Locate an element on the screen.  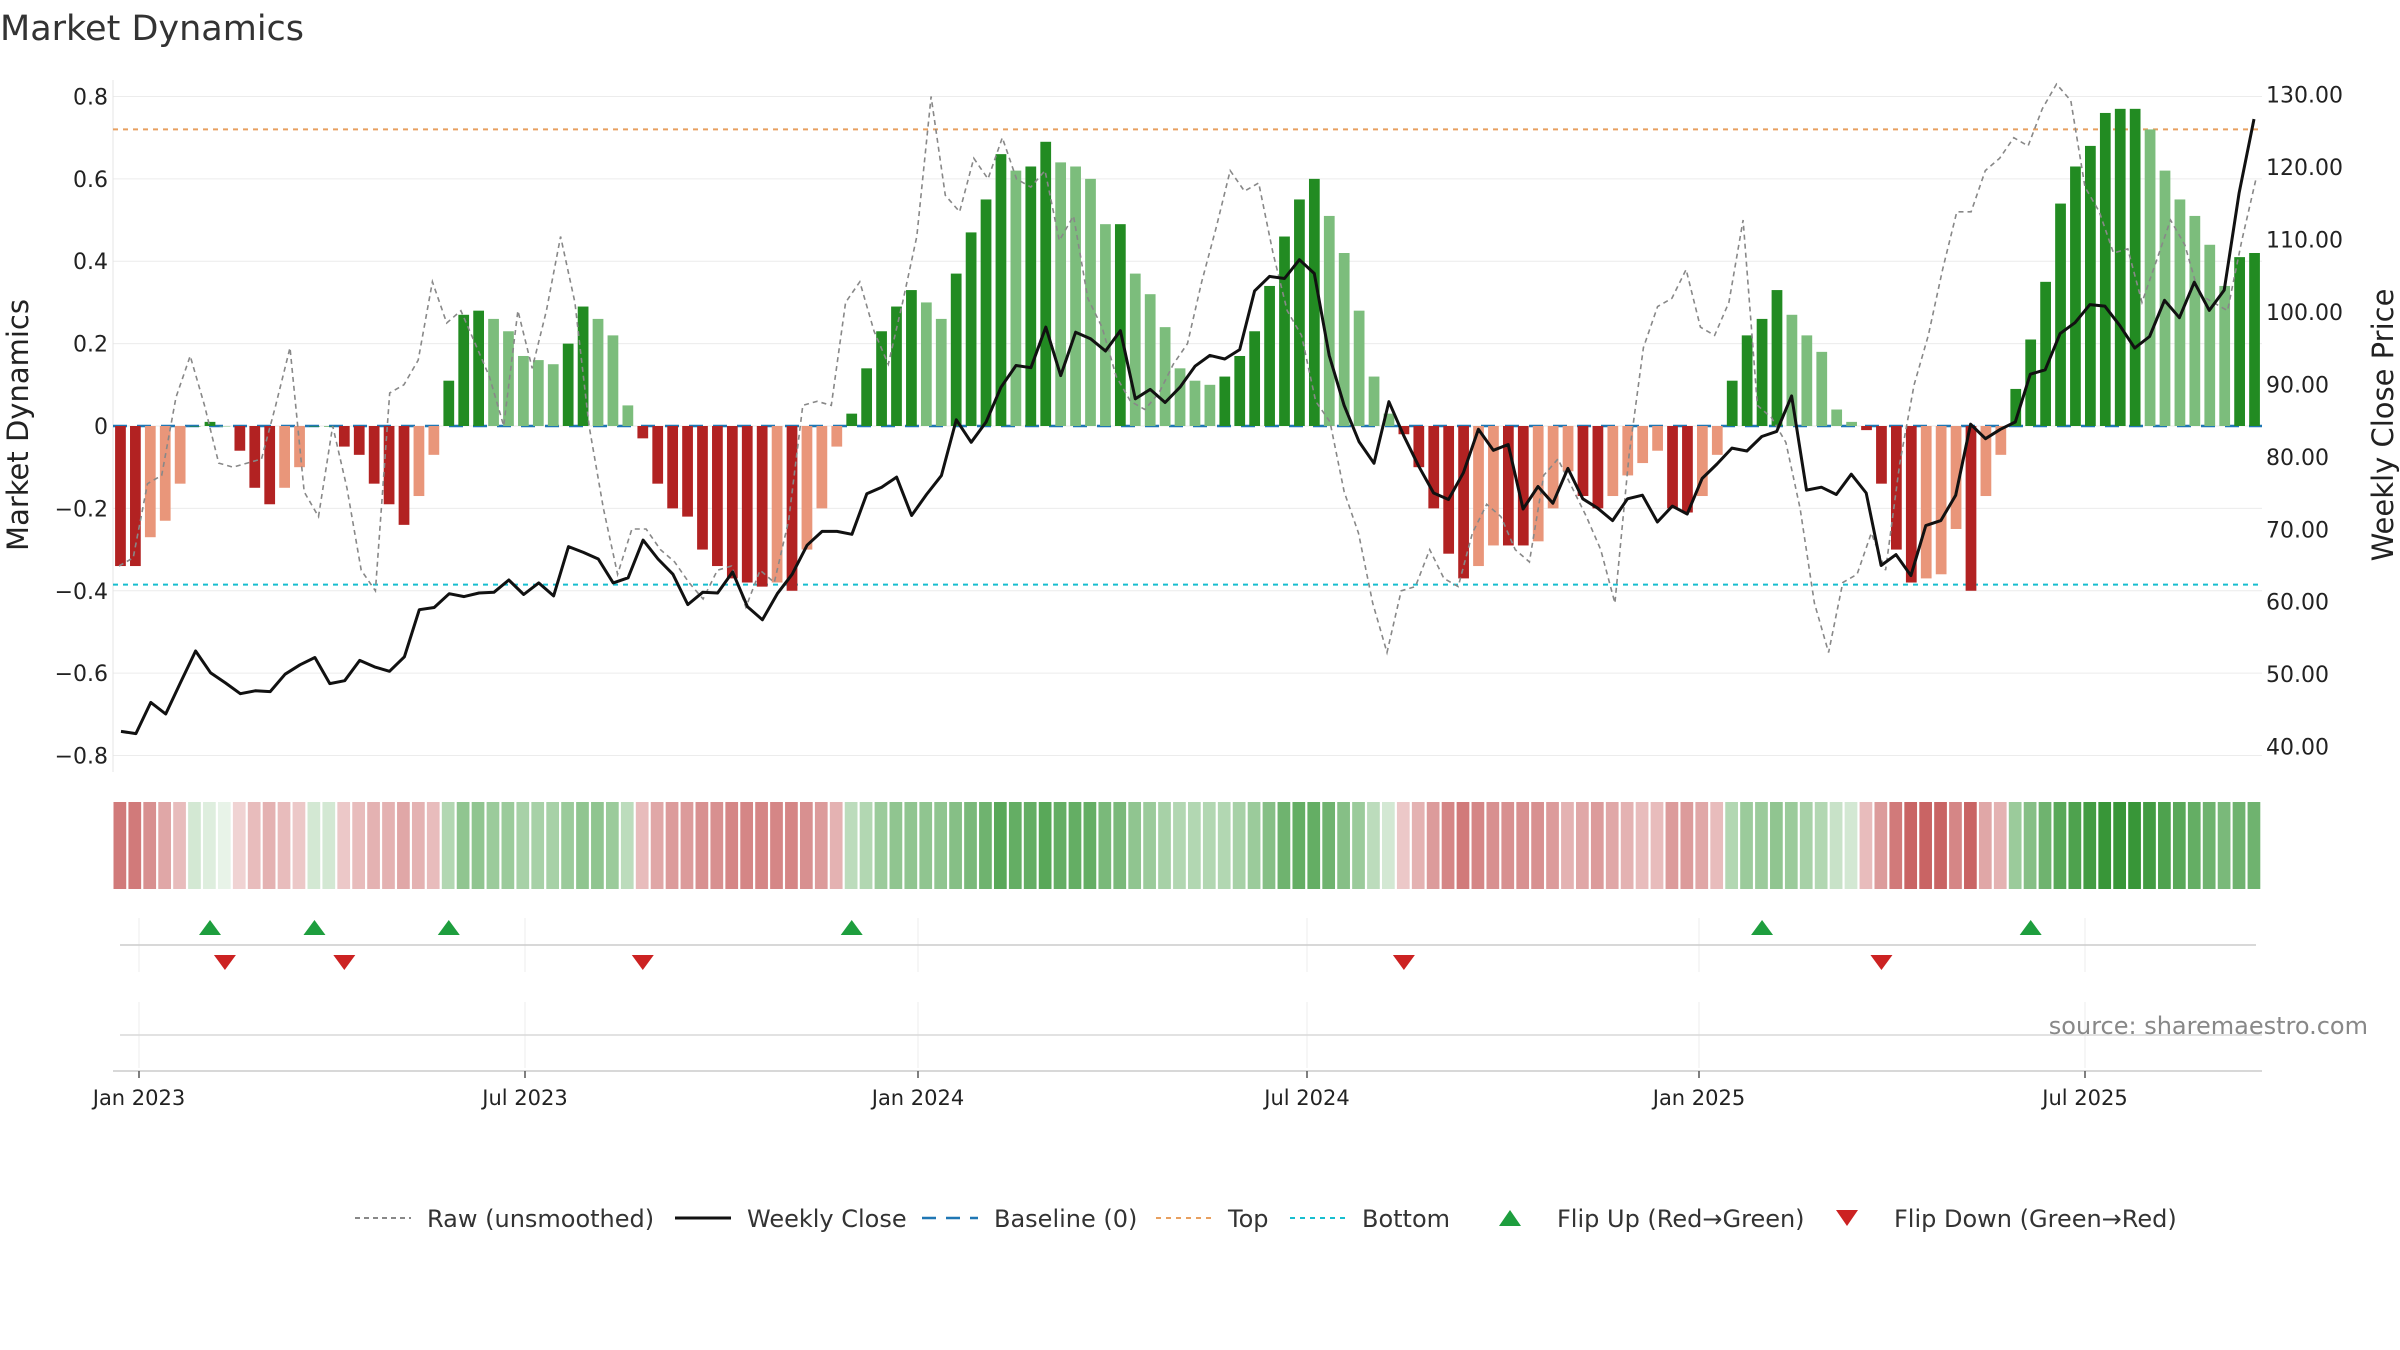
y-tick-label: 0.4 is located at coordinates (90, 262).